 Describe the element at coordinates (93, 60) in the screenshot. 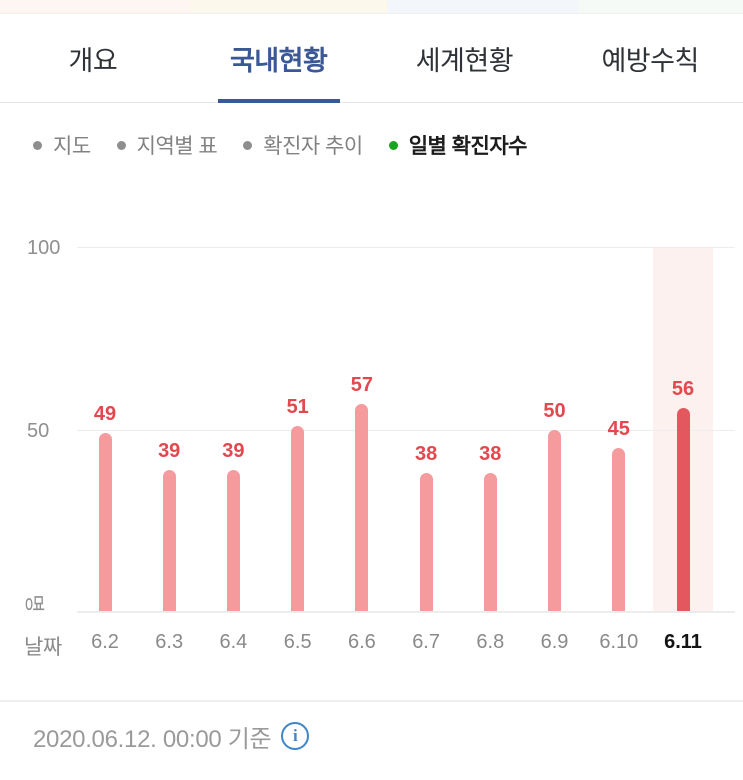

I see `tab-item-0: 개요` at that location.